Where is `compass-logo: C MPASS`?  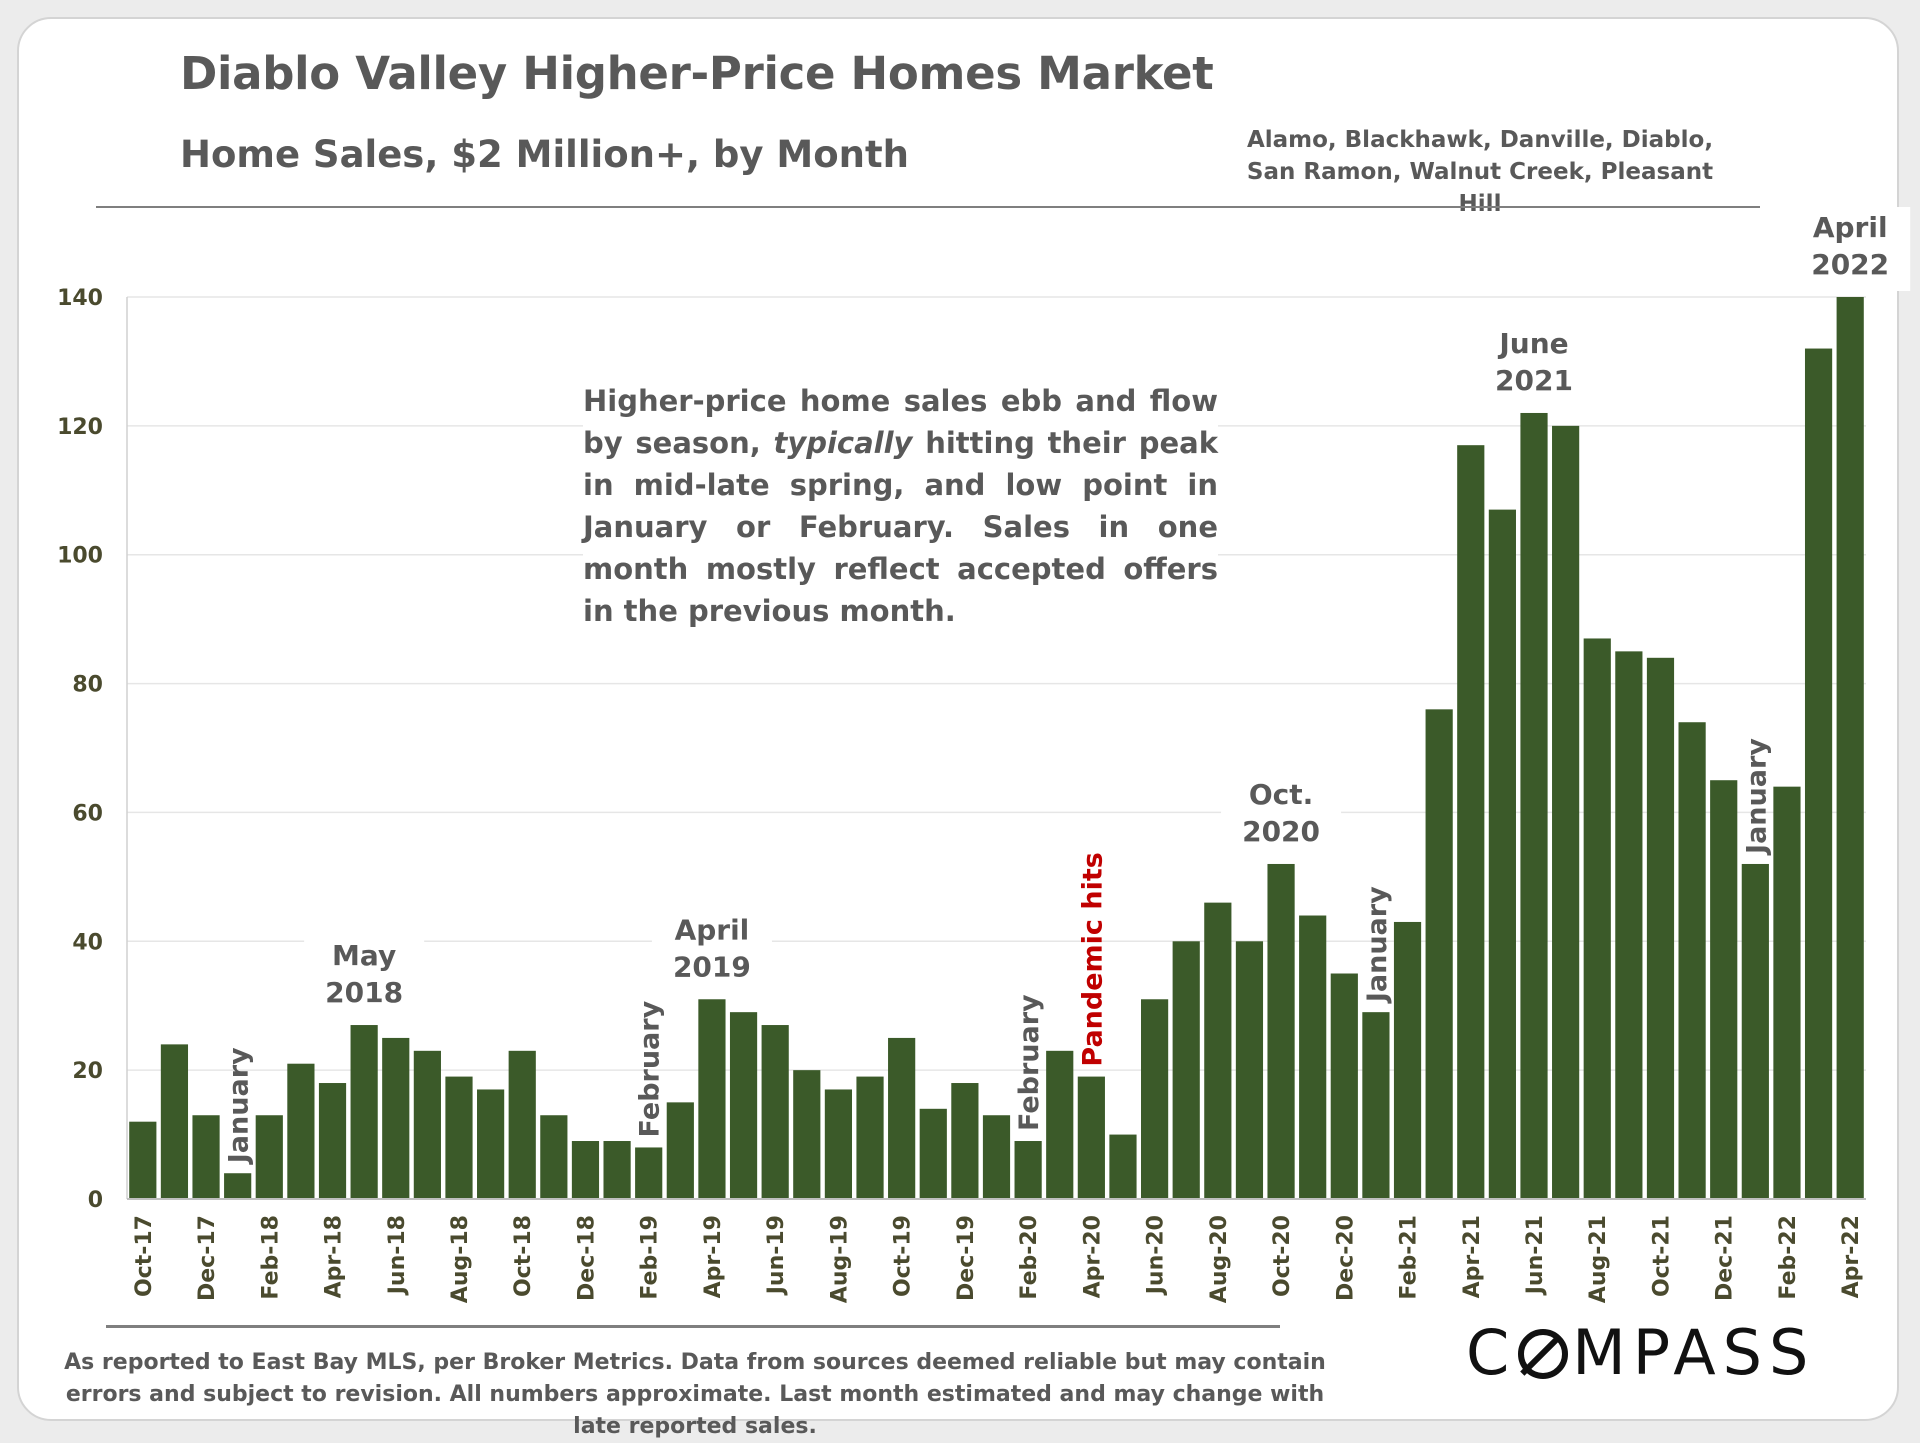
compass-logo: C MPASS is located at coordinates (1640, 1352).